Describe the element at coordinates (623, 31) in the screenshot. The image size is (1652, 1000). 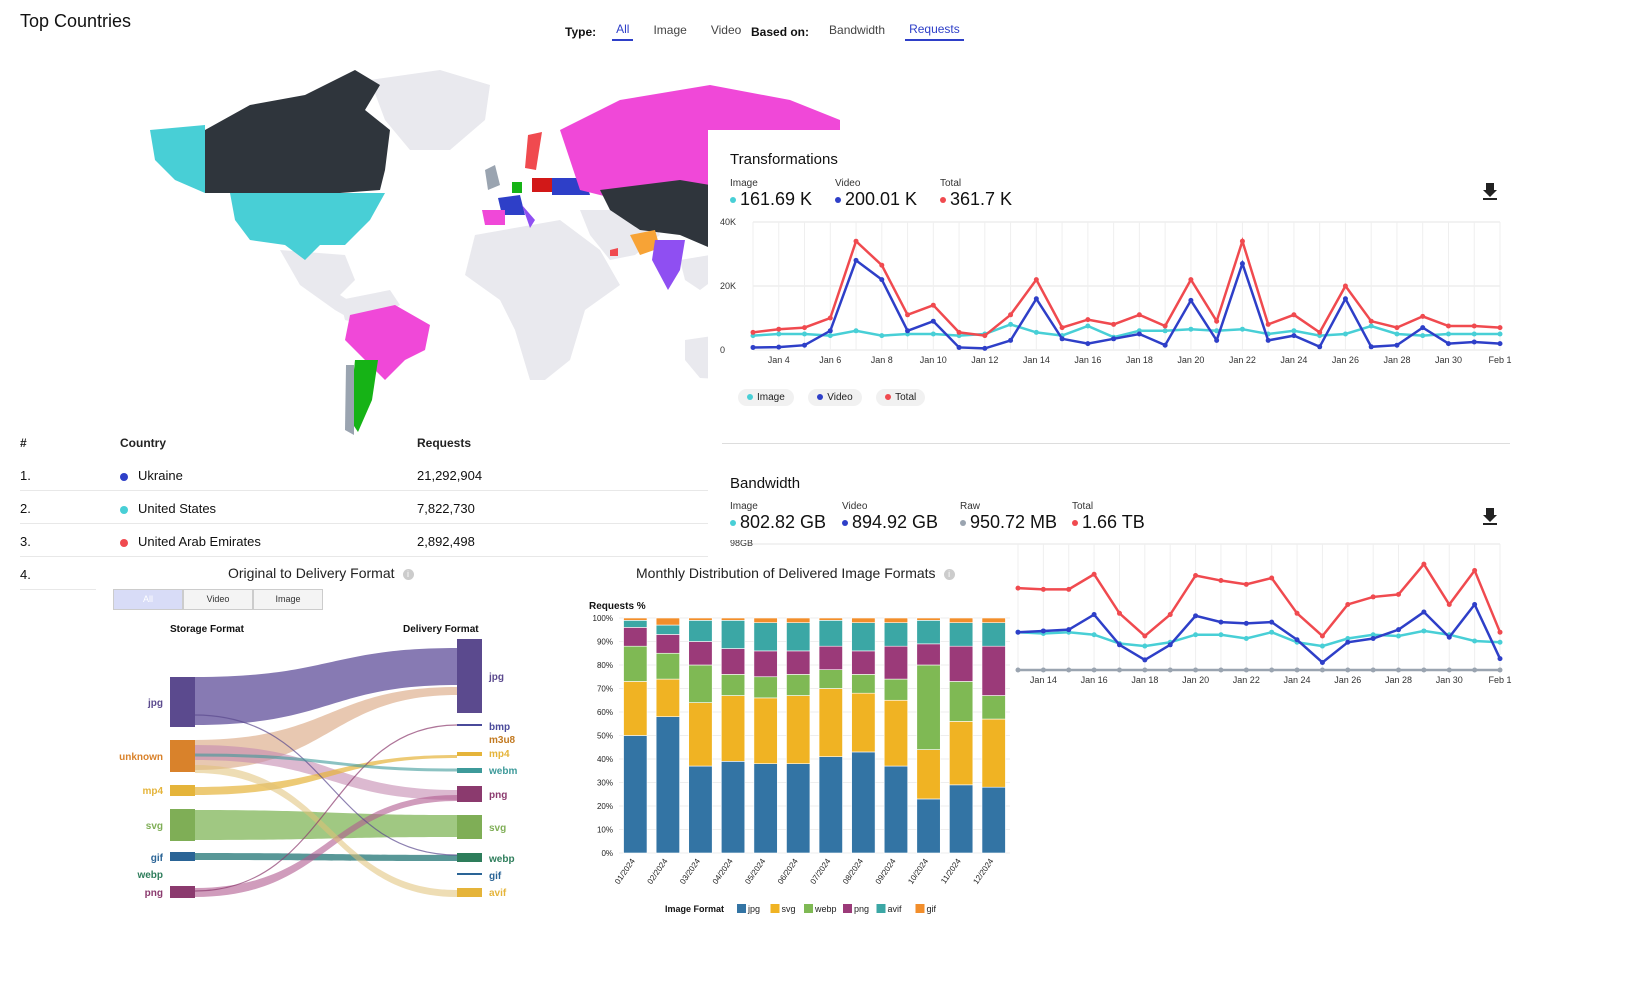
I see `type-option-all: All` at that location.